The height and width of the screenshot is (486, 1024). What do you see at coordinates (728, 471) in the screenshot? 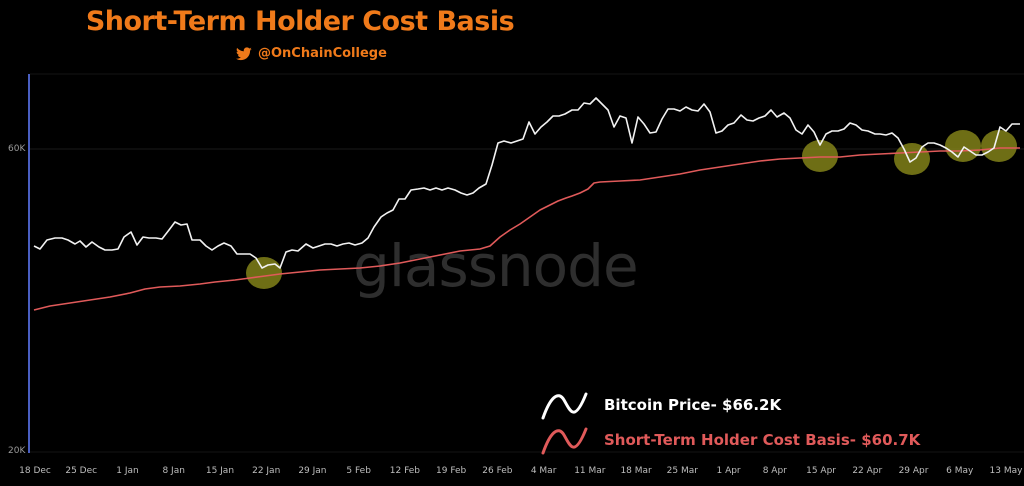
I see `x-tick: 1 Apr` at bounding box center [728, 471].